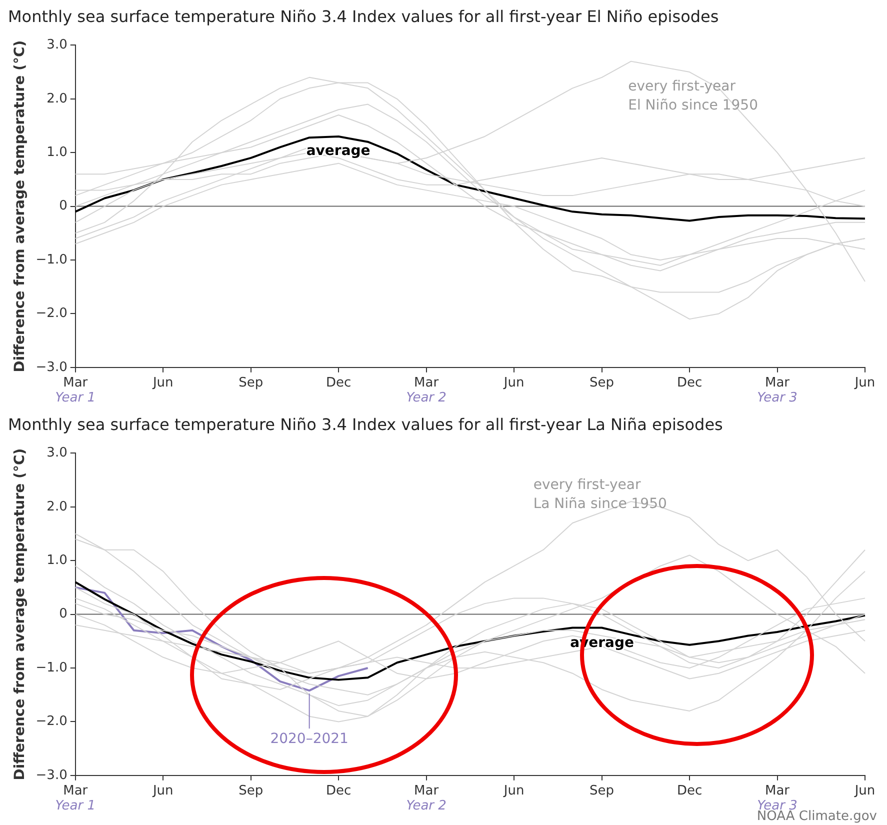 The height and width of the screenshot is (825, 887). Describe the element at coordinates (600, 494) in the screenshot. I see `annotation: every first-year La Niña since 1950` at that location.